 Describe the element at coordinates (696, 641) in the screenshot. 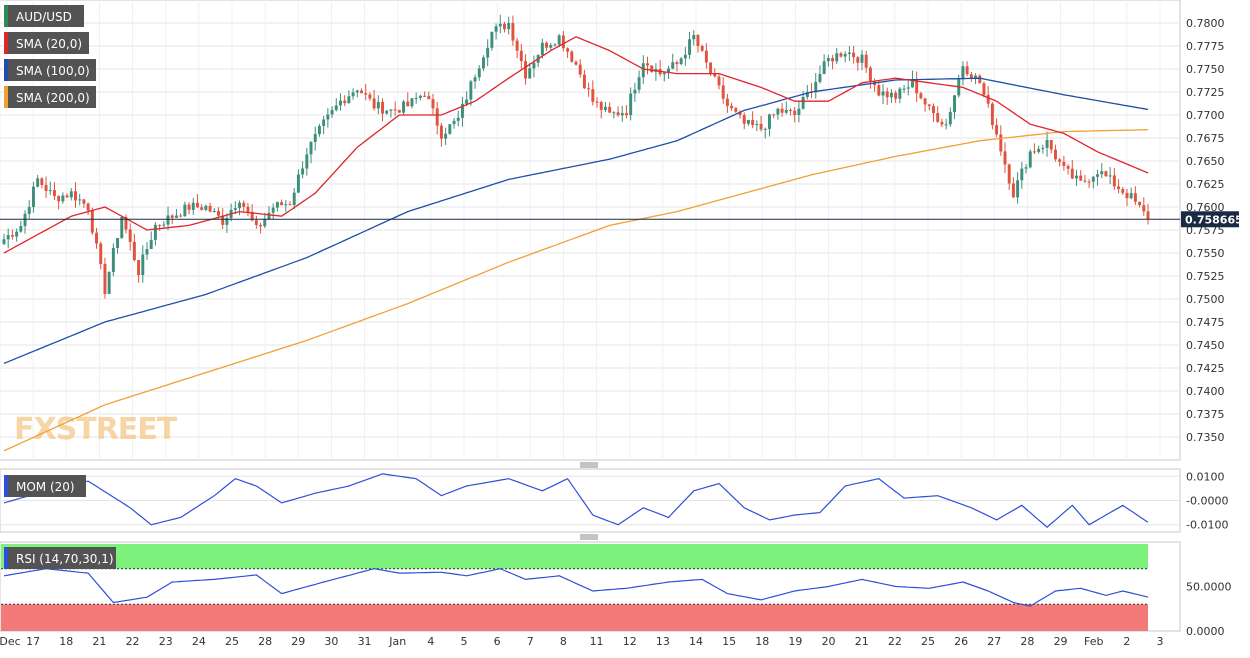

I see `x-tick-label: 14` at that location.